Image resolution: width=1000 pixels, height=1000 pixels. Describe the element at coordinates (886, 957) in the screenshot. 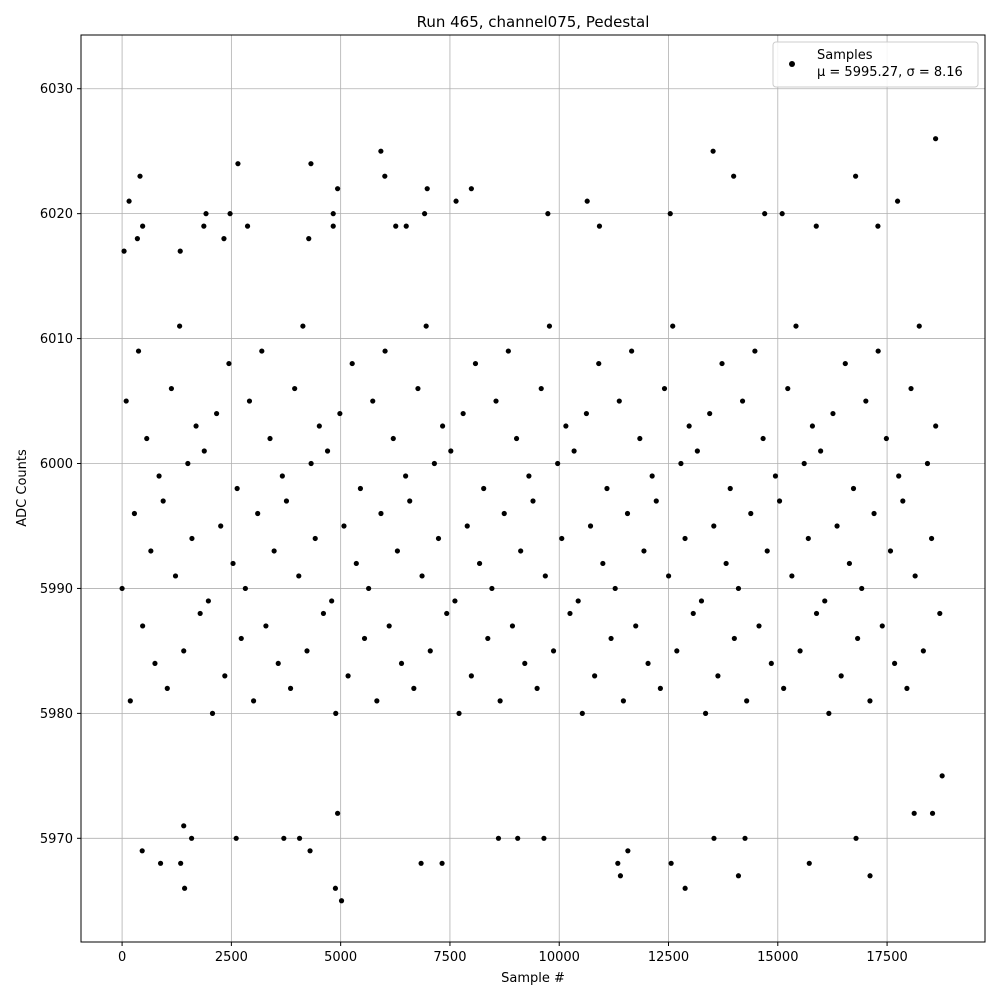

I see `x-tick-label: 17500` at that location.